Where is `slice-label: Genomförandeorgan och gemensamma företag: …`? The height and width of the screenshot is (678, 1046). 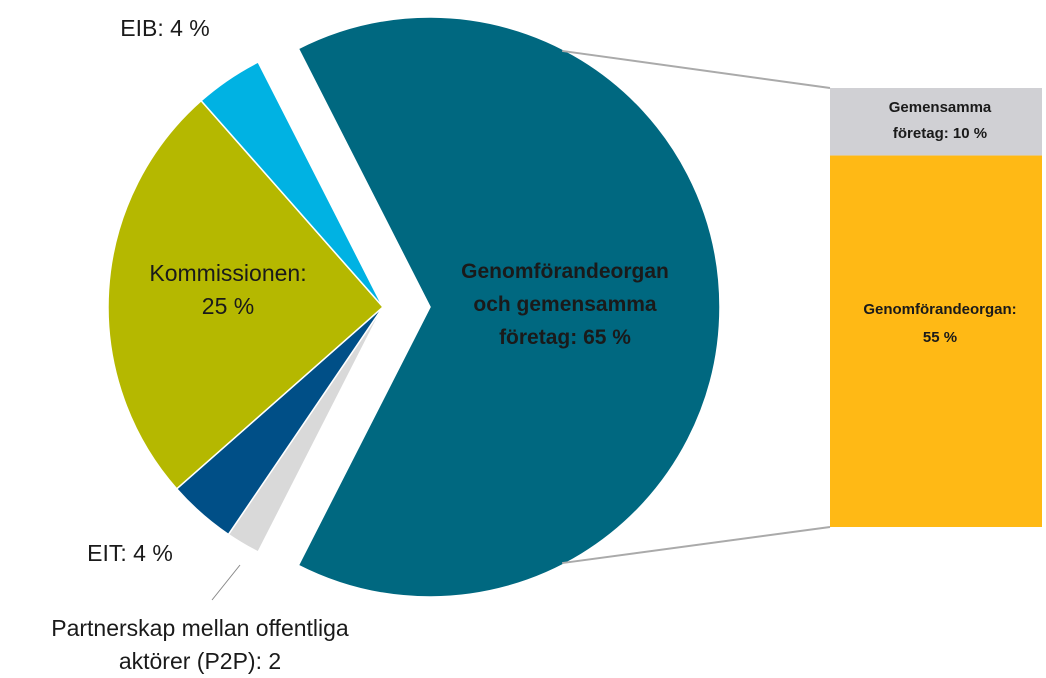
slice-label: Genomförandeorgan och gemensamma företag: … is located at coordinates (565, 304).